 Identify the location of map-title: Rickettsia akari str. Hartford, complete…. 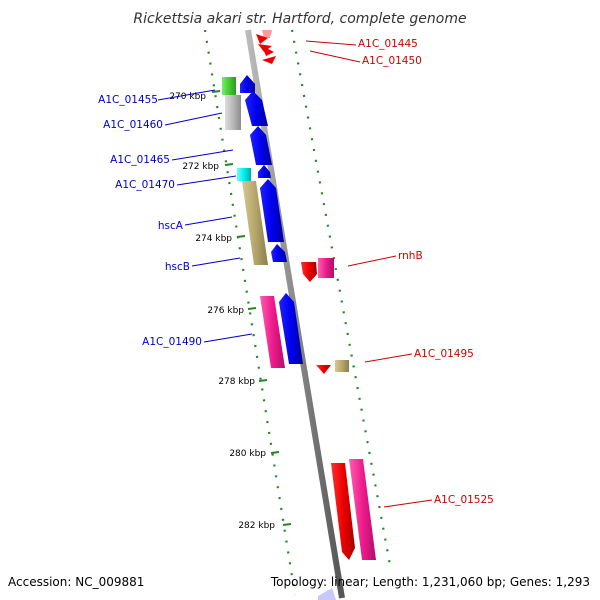
(299, 19).